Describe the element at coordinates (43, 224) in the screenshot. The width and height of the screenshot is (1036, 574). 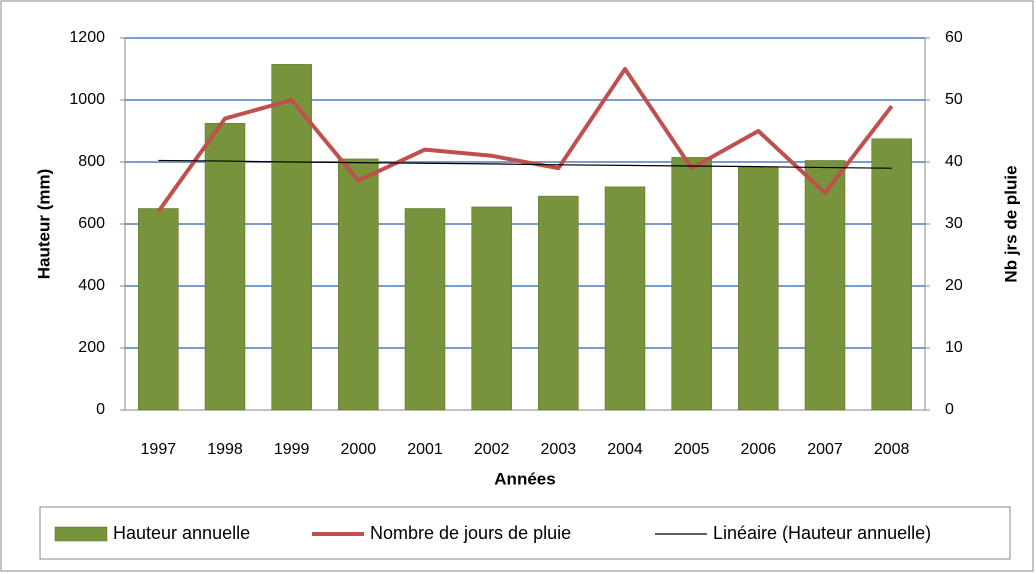
I see `y-axis-title: Hauteur (mm)` at that location.